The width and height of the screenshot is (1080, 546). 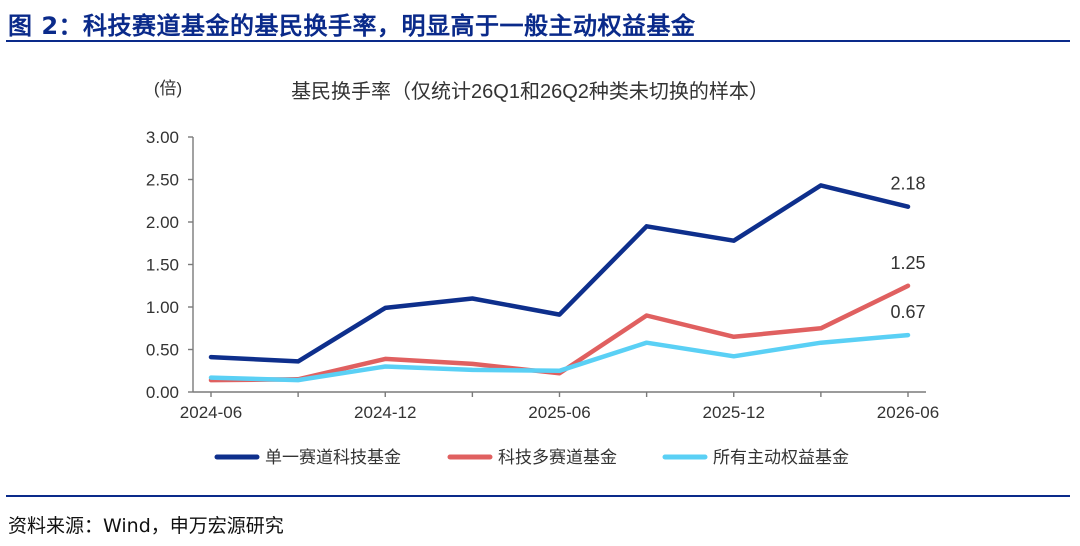 I want to click on y-axis: 0.00 0.50 1.00 1.50 2.00 2.50 3.00, so click(x=170, y=265).